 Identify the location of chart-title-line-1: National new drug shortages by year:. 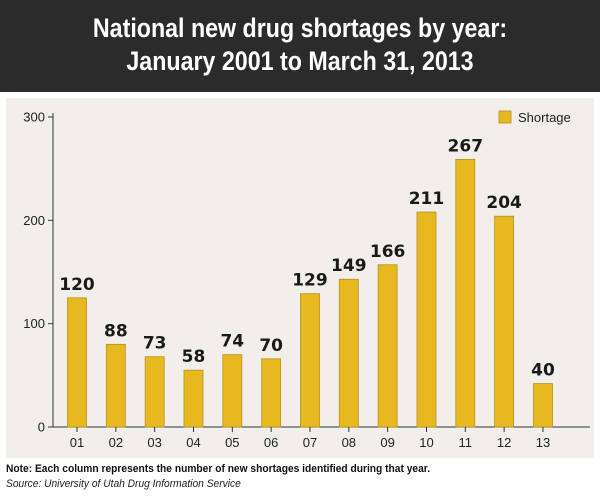
(300, 28).